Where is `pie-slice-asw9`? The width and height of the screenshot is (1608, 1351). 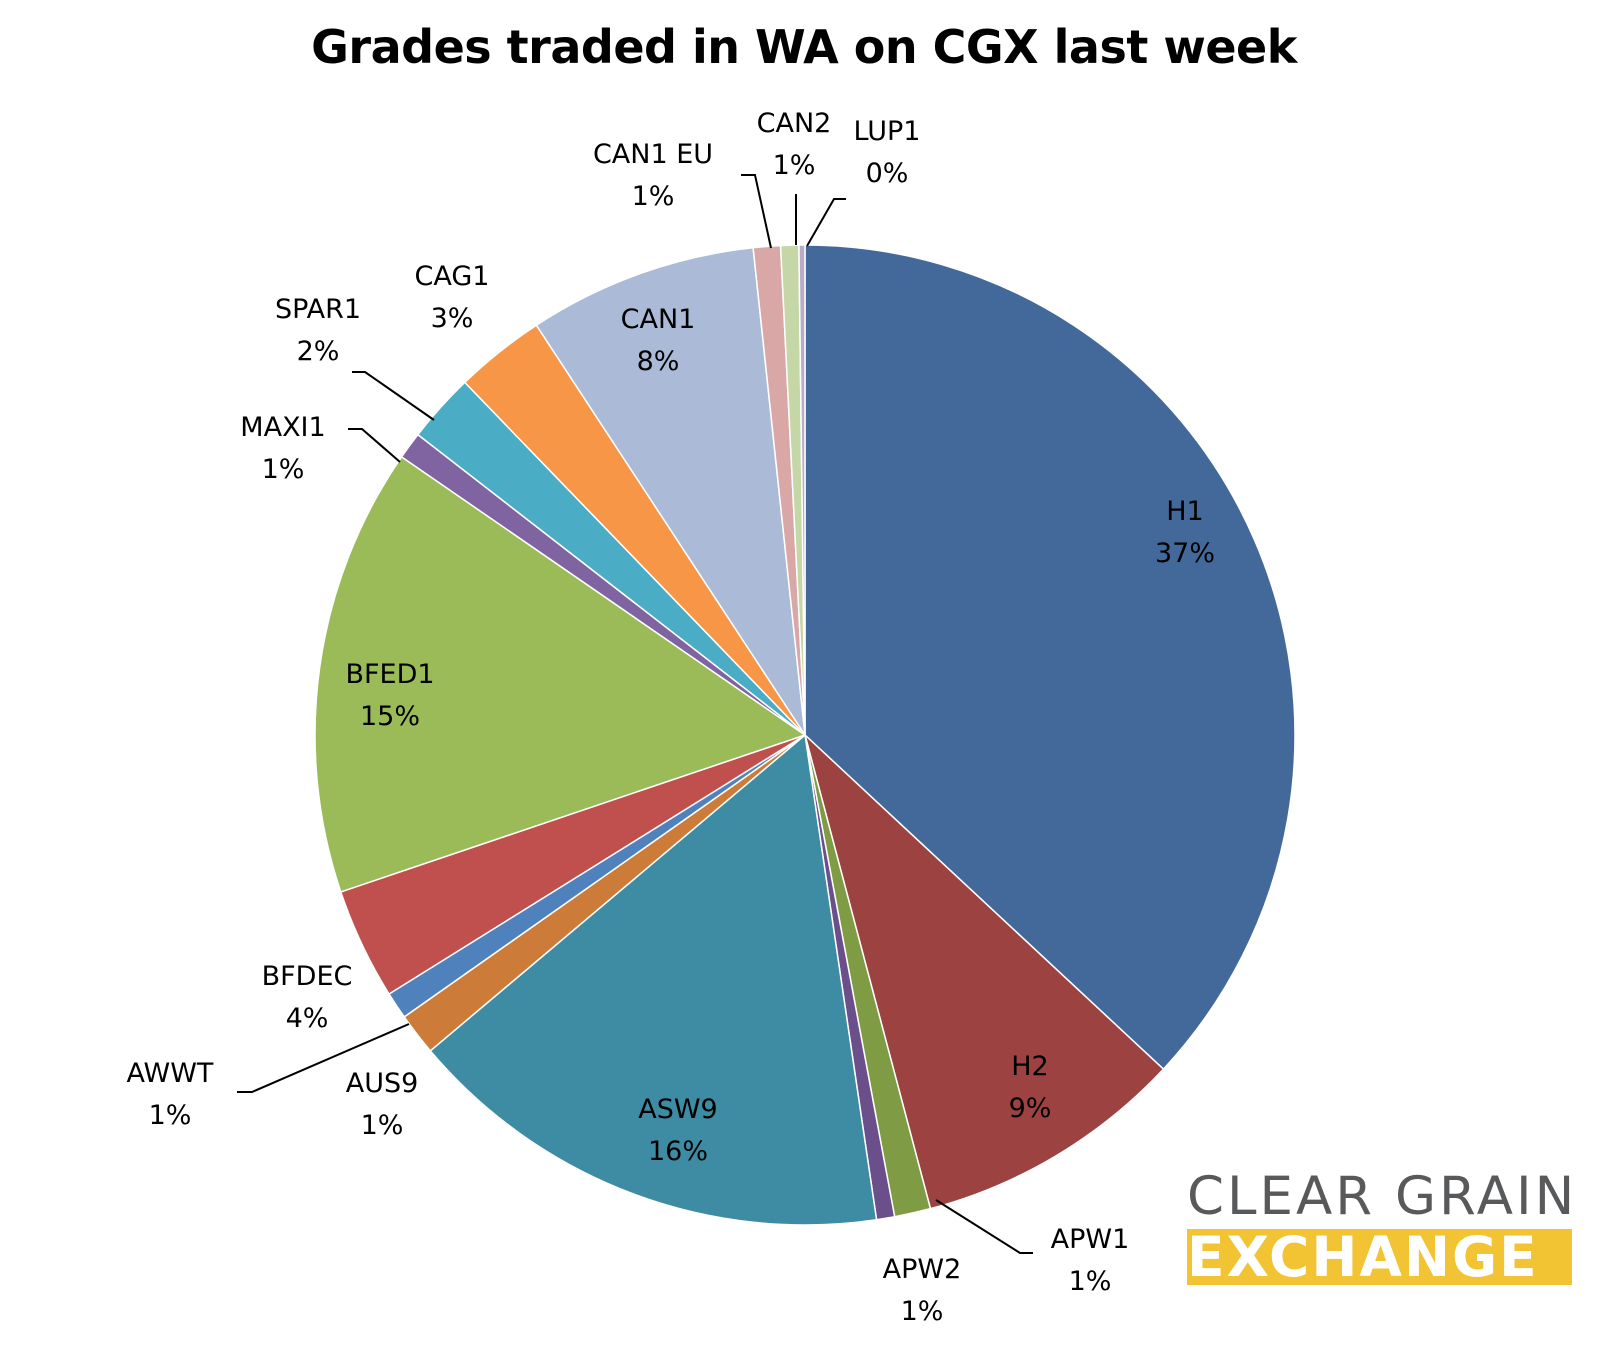 pie-slice-asw9 is located at coordinates (653, 979).